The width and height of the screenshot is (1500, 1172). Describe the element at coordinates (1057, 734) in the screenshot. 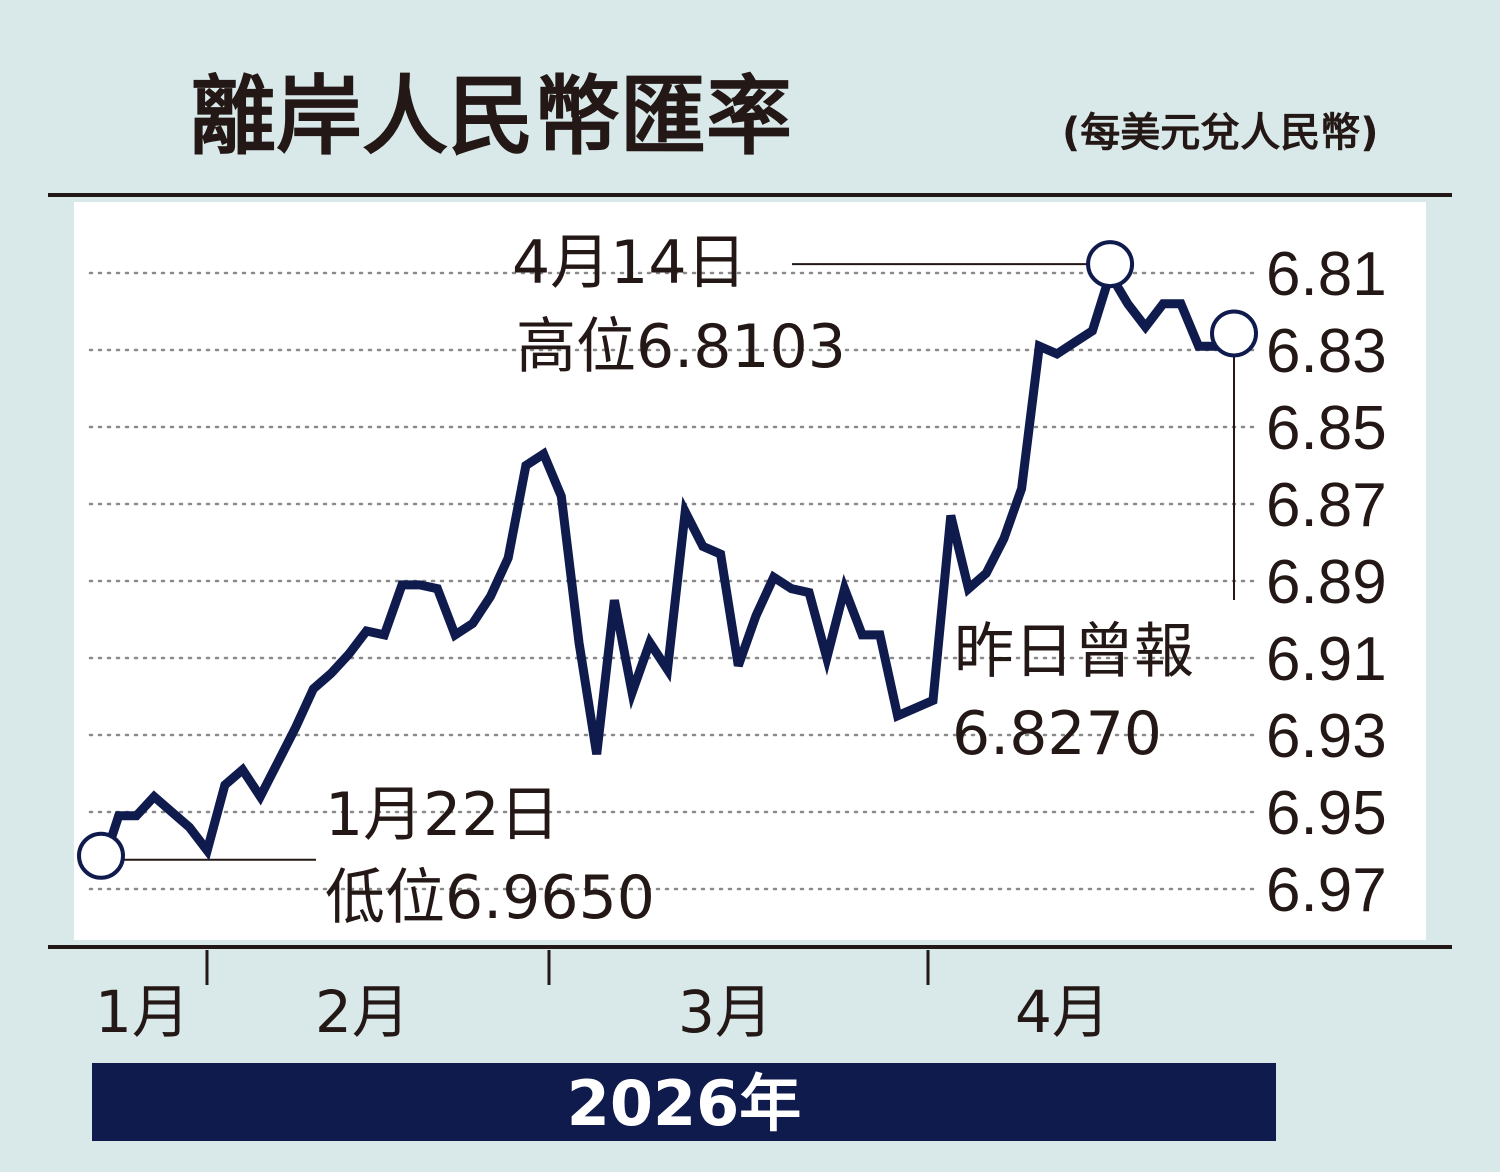

I see `last-value-label: 6.8270` at that location.